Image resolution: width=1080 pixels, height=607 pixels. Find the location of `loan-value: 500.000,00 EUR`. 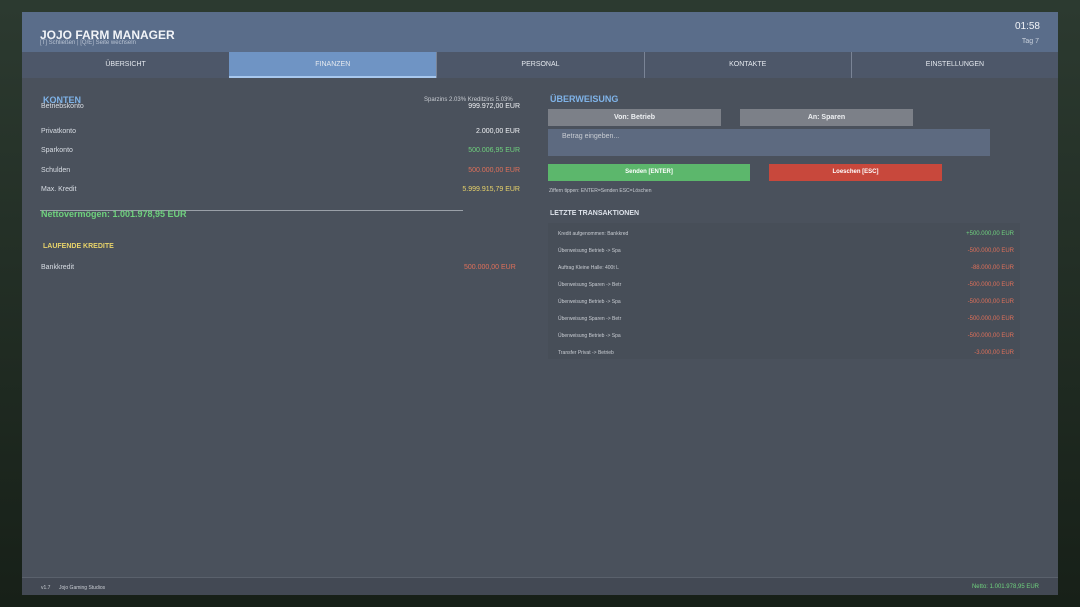

loan-value: 500.000,00 EUR is located at coordinates (490, 267).